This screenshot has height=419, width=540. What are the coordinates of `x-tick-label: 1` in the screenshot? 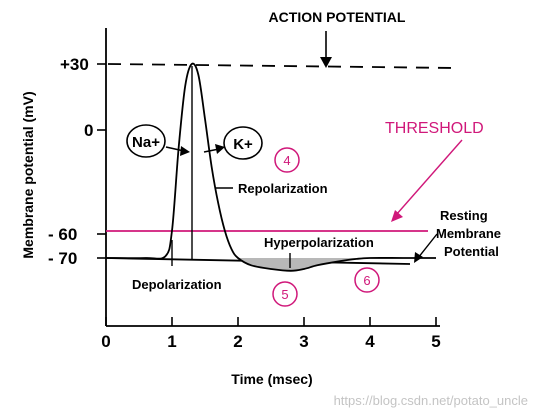 It's located at (171, 341).